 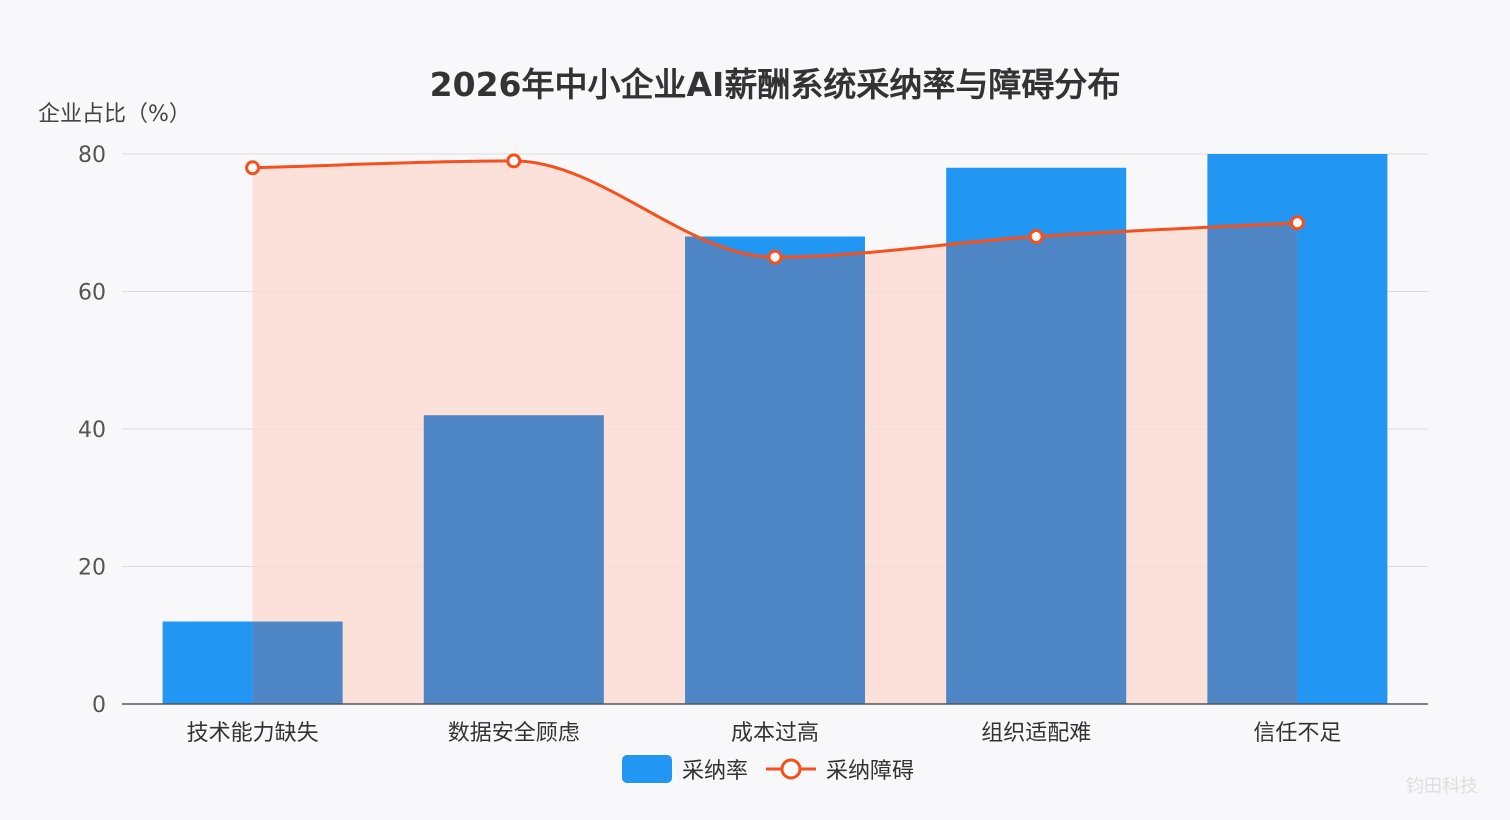 What do you see at coordinates (92, 155) in the screenshot?
I see `y-tick-label: 80` at bounding box center [92, 155].